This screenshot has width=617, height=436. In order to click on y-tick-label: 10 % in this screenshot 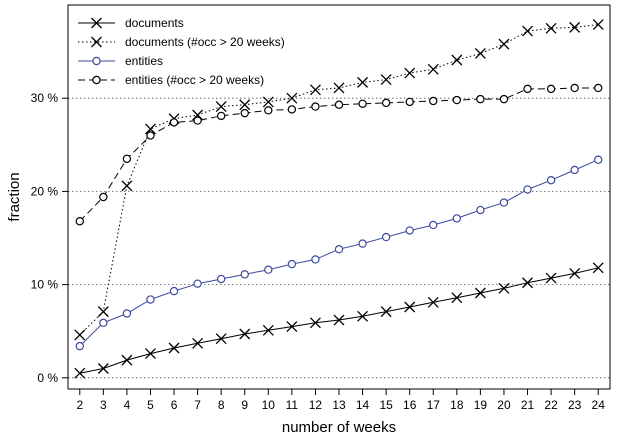, I will do `click(45, 285)`.